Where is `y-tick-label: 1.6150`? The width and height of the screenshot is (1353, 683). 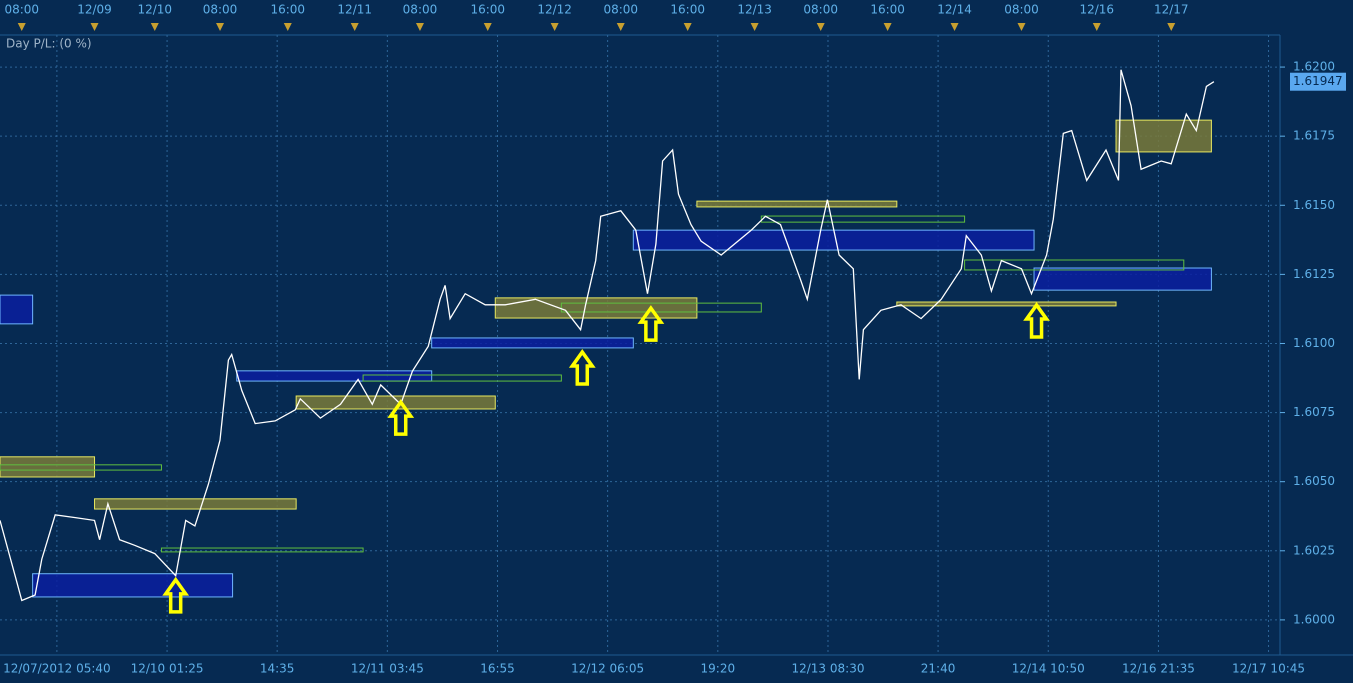
y-tick-label: 1.6150 is located at coordinates (1314, 205).